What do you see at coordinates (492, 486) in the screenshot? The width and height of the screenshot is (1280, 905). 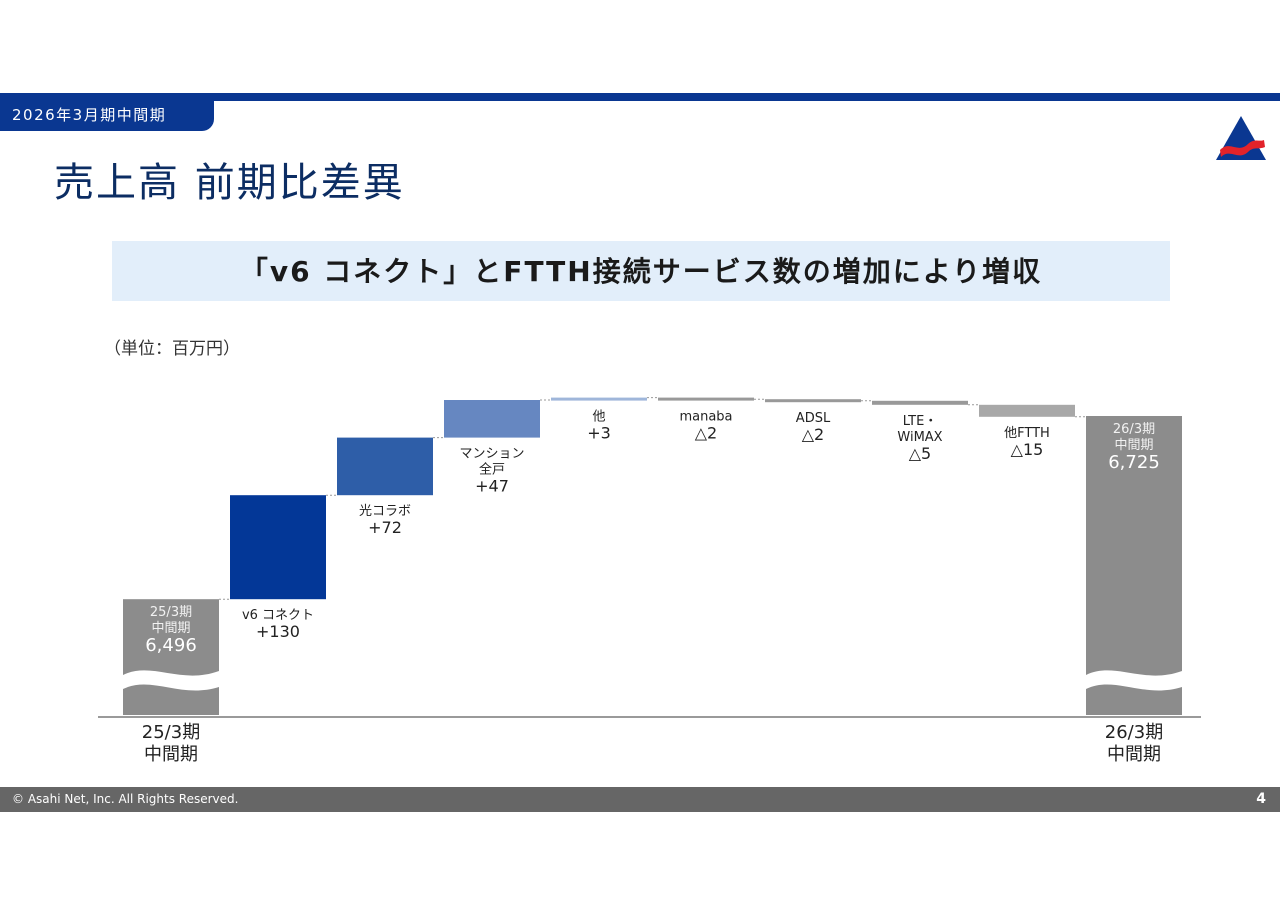 I see `bar-value-3: +47` at bounding box center [492, 486].